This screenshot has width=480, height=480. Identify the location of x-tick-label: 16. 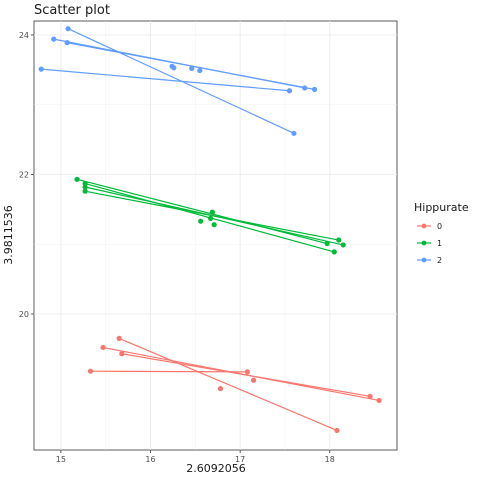
(150, 459).